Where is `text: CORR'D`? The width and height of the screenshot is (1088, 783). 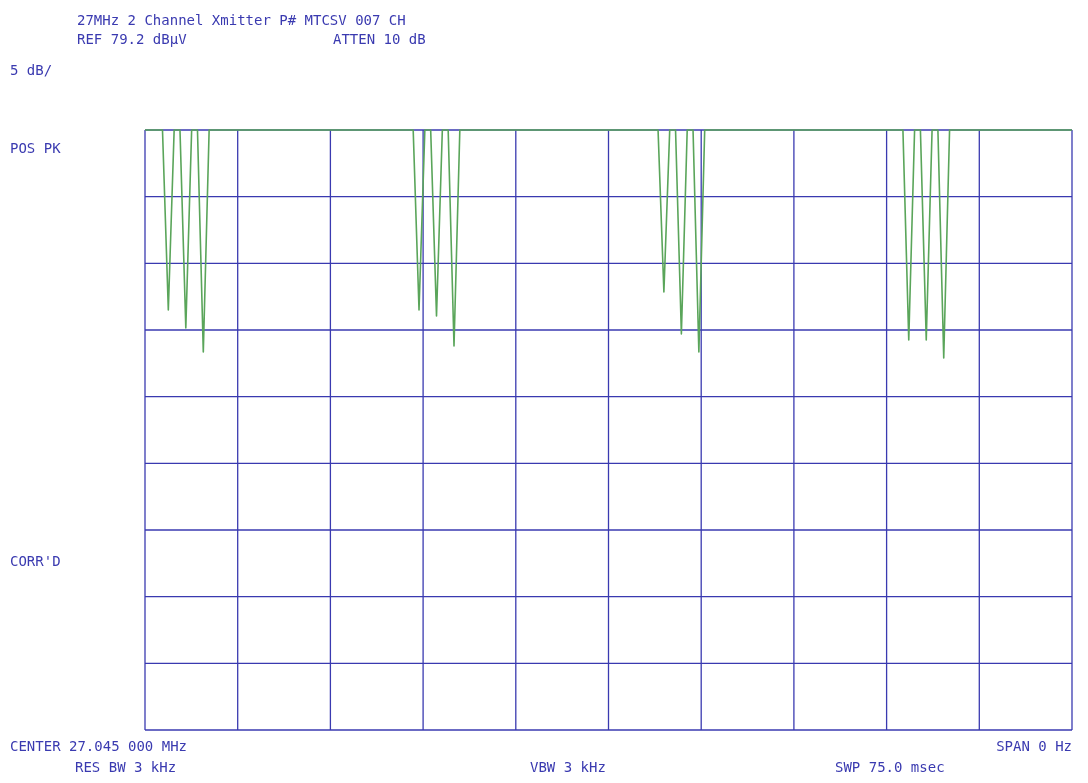 text: CORR'D is located at coordinates (35, 561).